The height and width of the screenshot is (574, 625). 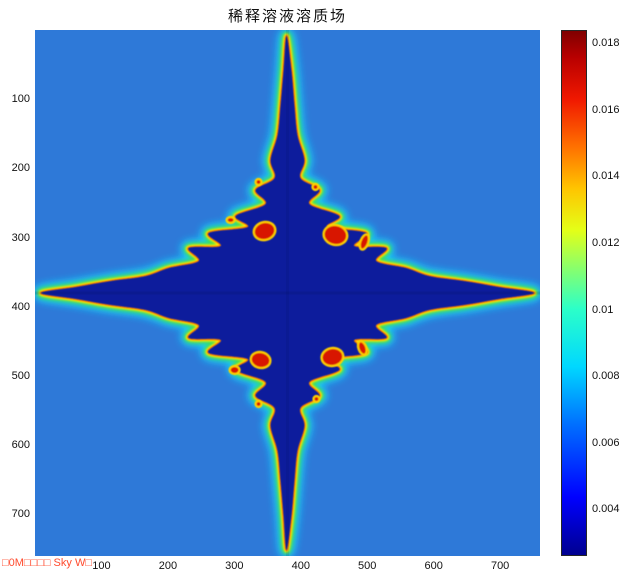 What do you see at coordinates (367, 566) in the screenshot?
I see `x-tick-label: 500` at bounding box center [367, 566].